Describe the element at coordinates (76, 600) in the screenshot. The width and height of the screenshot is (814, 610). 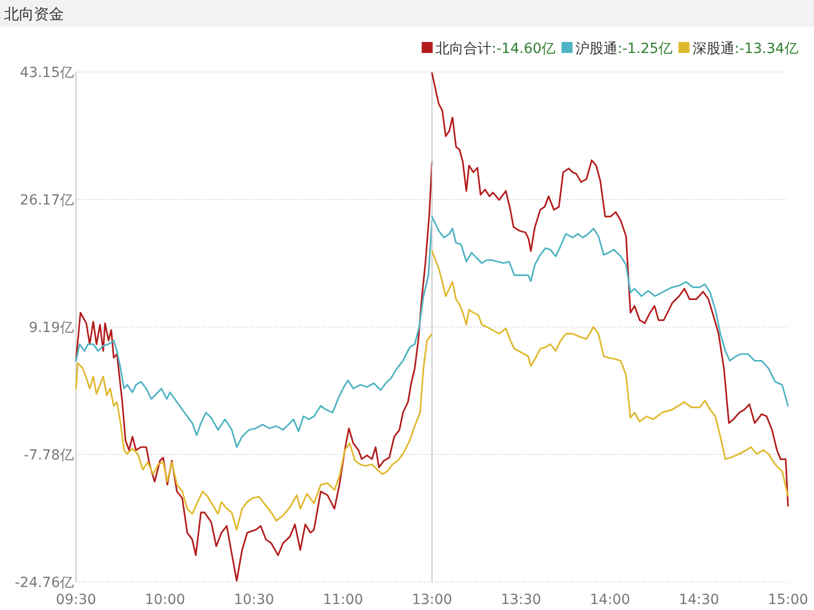
I see `x-tick-label: 09:30` at that location.